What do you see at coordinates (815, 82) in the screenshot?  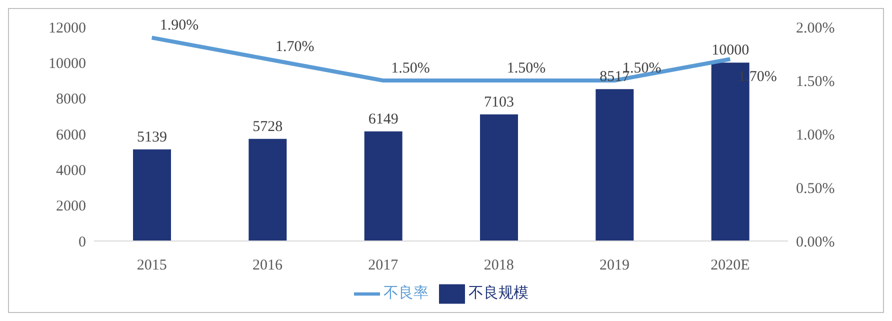 I see `y2-tick-label: 1.50%` at bounding box center [815, 82].